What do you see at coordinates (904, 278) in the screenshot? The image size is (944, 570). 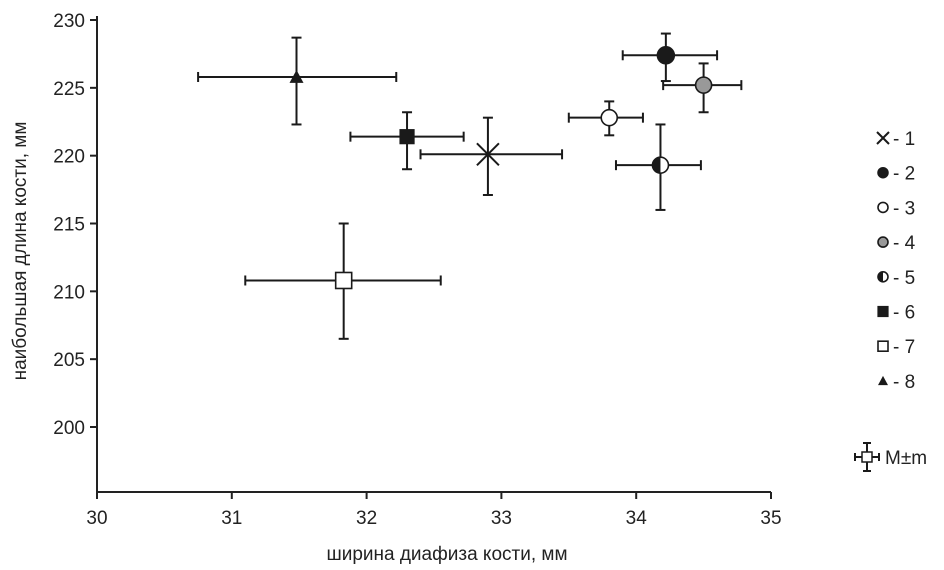 I see `legend-label: - 5` at bounding box center [904, 278].